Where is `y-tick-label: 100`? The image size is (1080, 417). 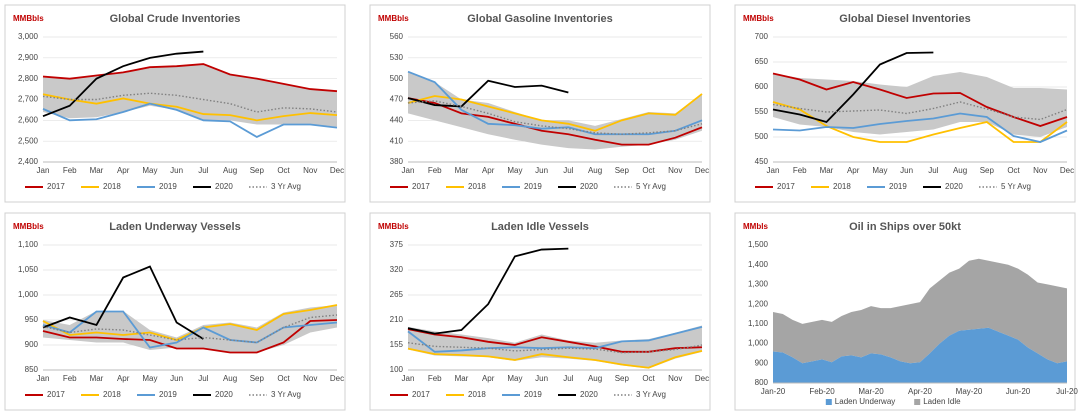 y-tick-label: 100 is located at coordinates (397, 369).